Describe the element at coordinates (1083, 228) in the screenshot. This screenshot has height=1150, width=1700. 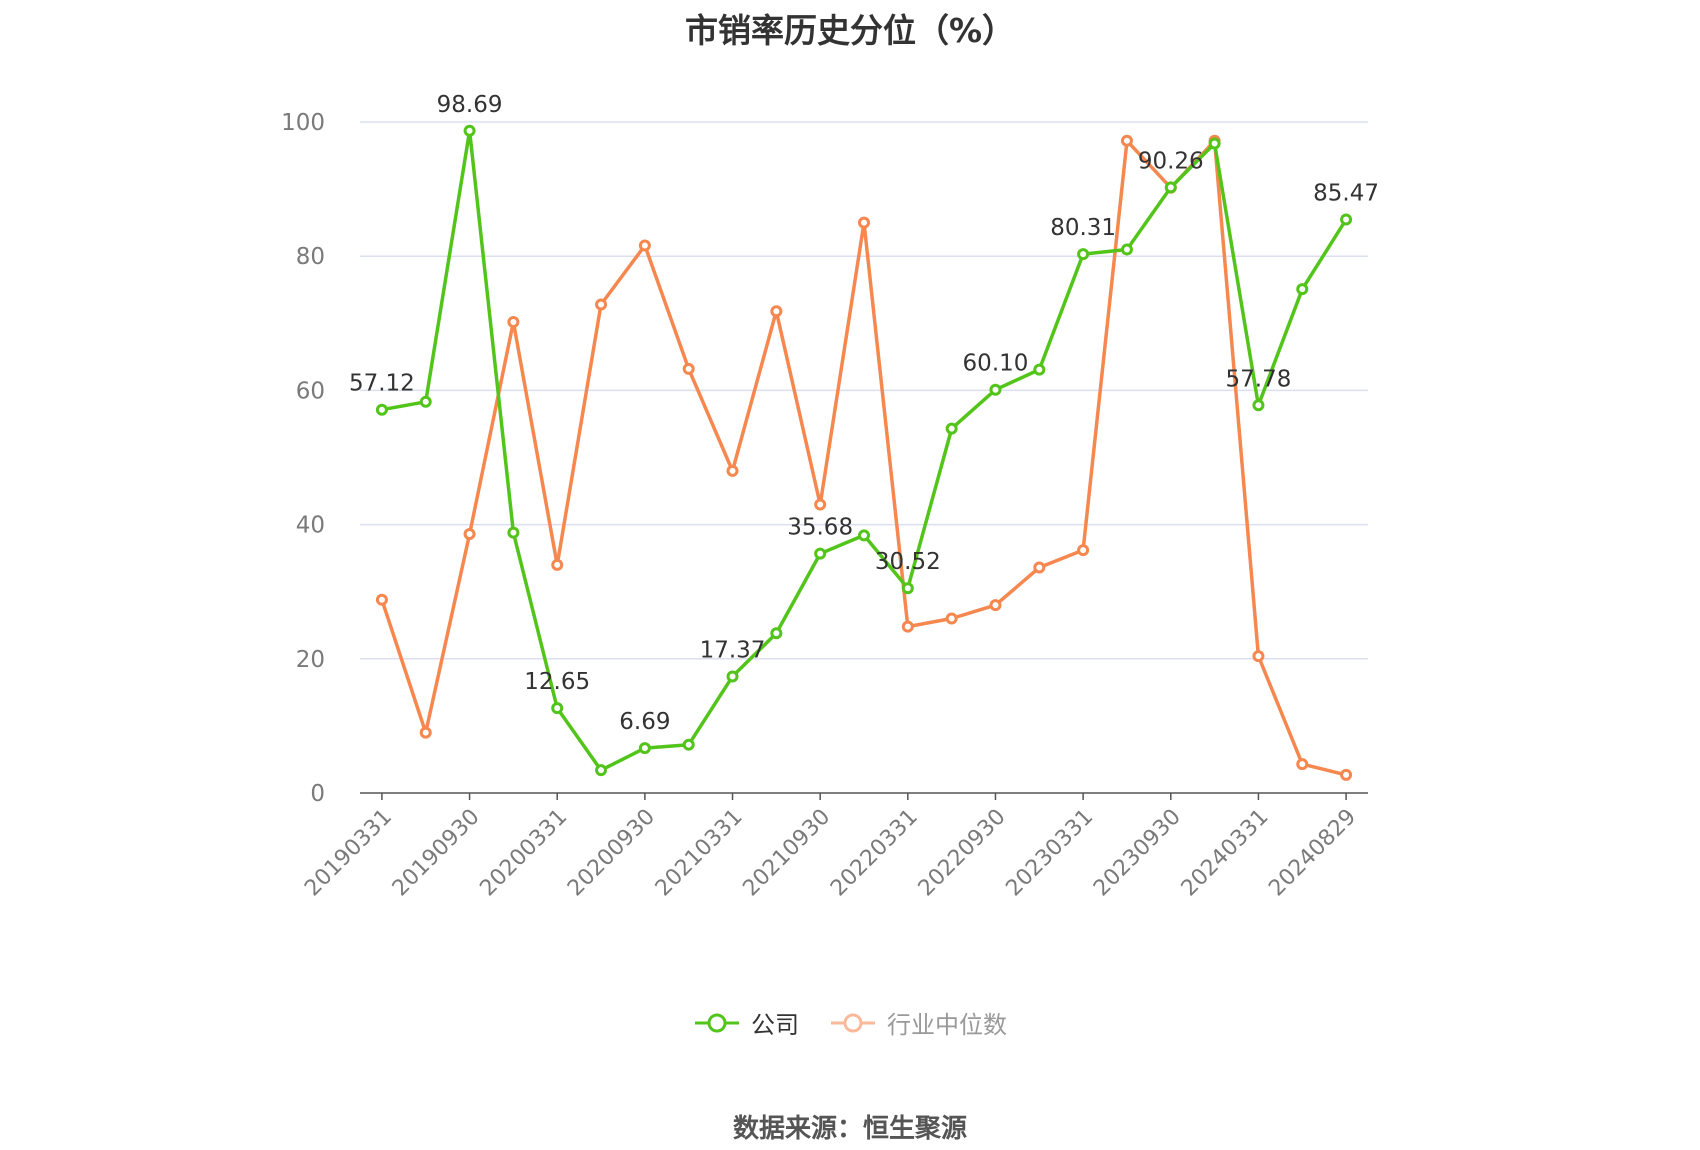
I see `data-label: 80.31` at that location.